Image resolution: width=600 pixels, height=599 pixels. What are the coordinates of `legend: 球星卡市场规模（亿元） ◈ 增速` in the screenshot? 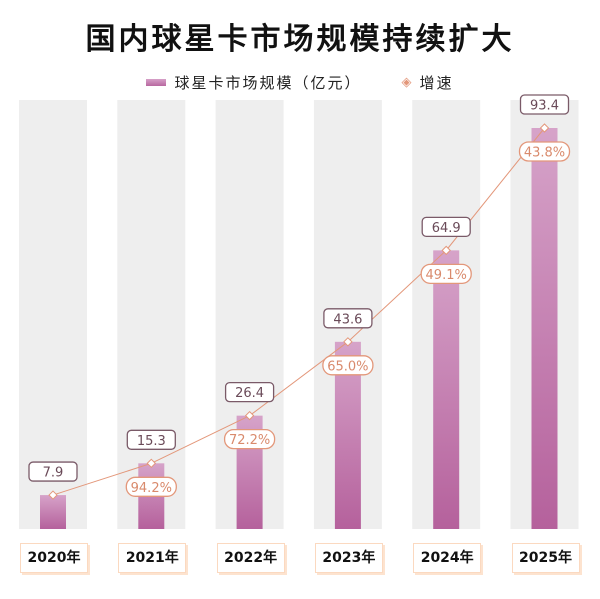 It's located at (300, 82).